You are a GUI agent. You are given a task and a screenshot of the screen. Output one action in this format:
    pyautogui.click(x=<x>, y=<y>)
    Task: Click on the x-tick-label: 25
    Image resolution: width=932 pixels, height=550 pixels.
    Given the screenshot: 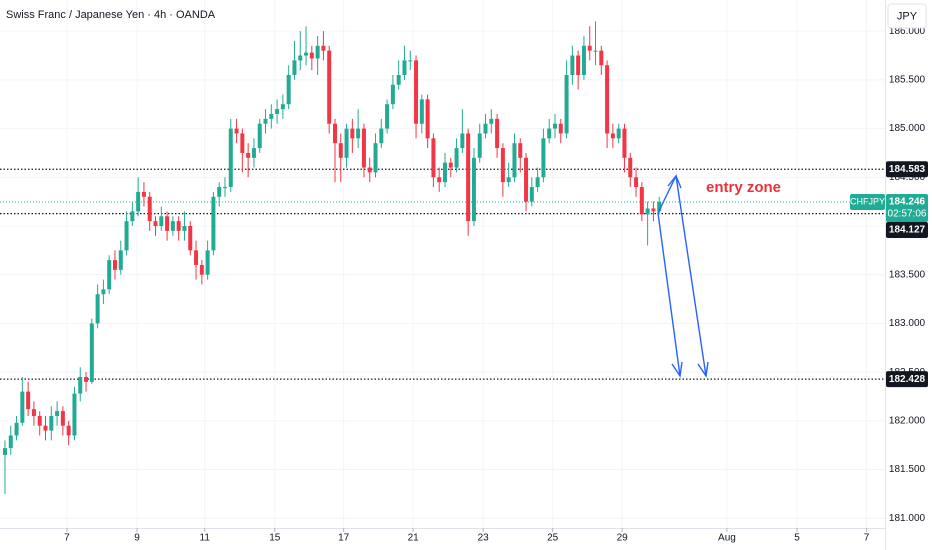 What is the action you would take?
    pyautogui.click(x=553, y=538)
    